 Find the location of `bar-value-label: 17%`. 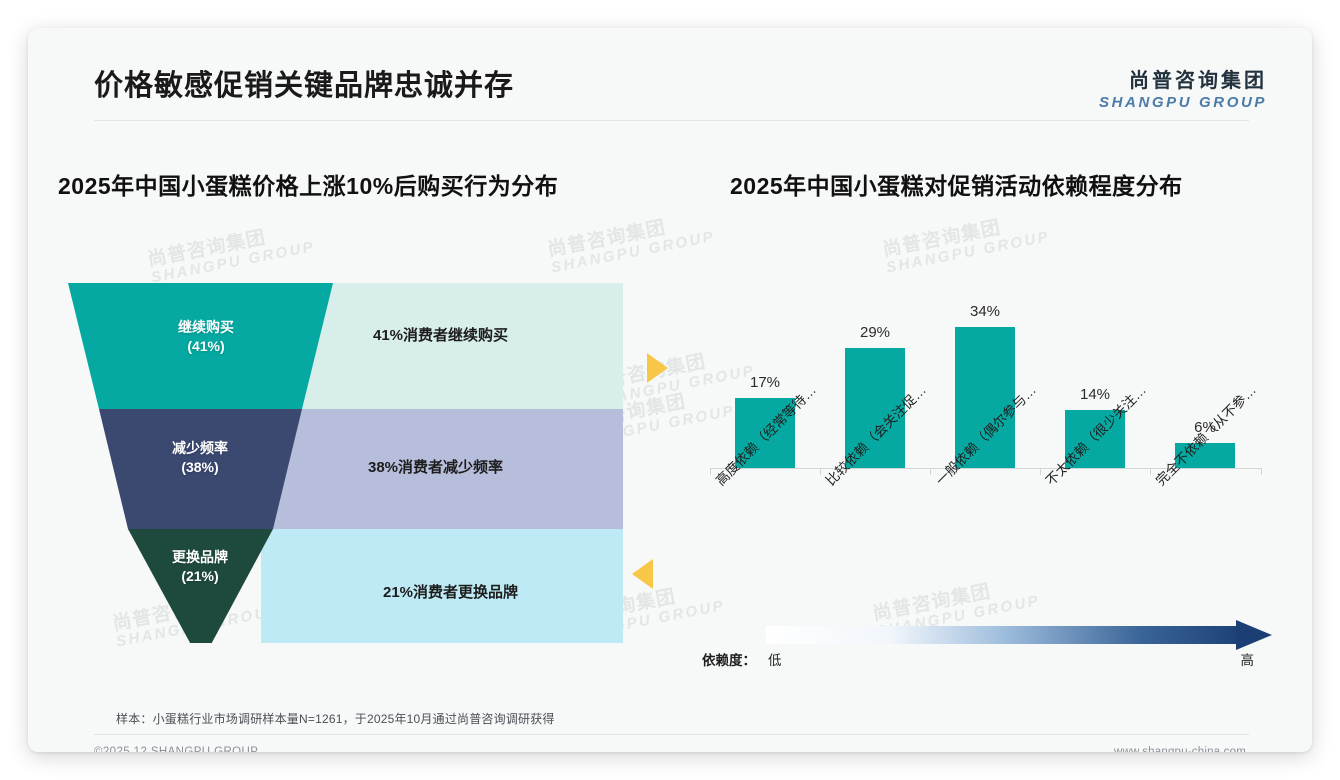

bar-value-label: 17% is located at coordinates (765, 382).